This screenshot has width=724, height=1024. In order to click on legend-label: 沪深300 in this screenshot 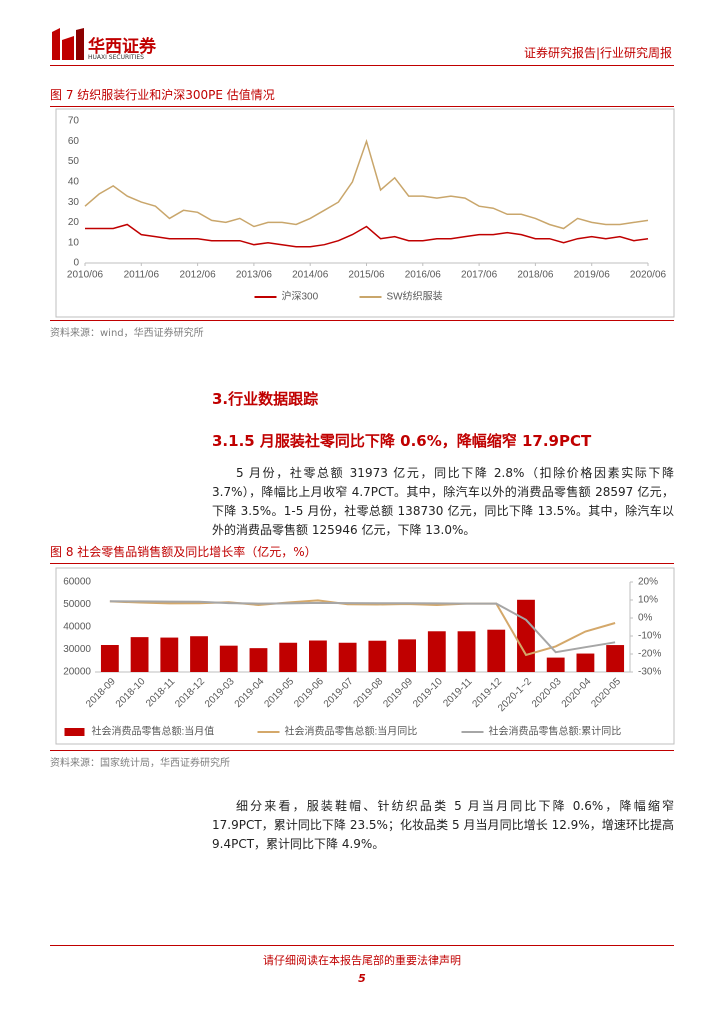, I will do `click(300, 296)`.